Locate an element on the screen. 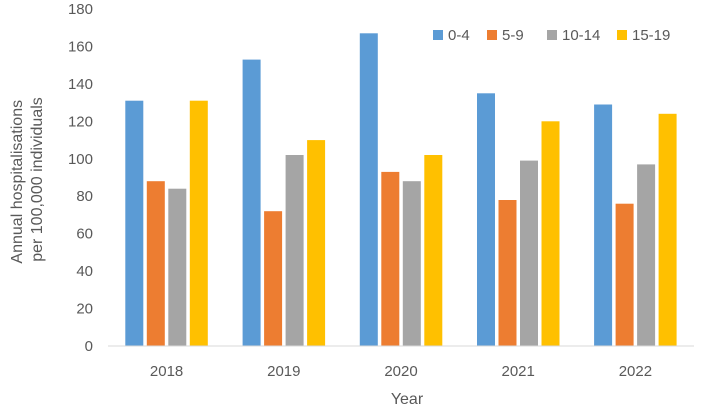  y-axis-title-line-2: per 100,000 individuals is located at coordinates (37, 179).